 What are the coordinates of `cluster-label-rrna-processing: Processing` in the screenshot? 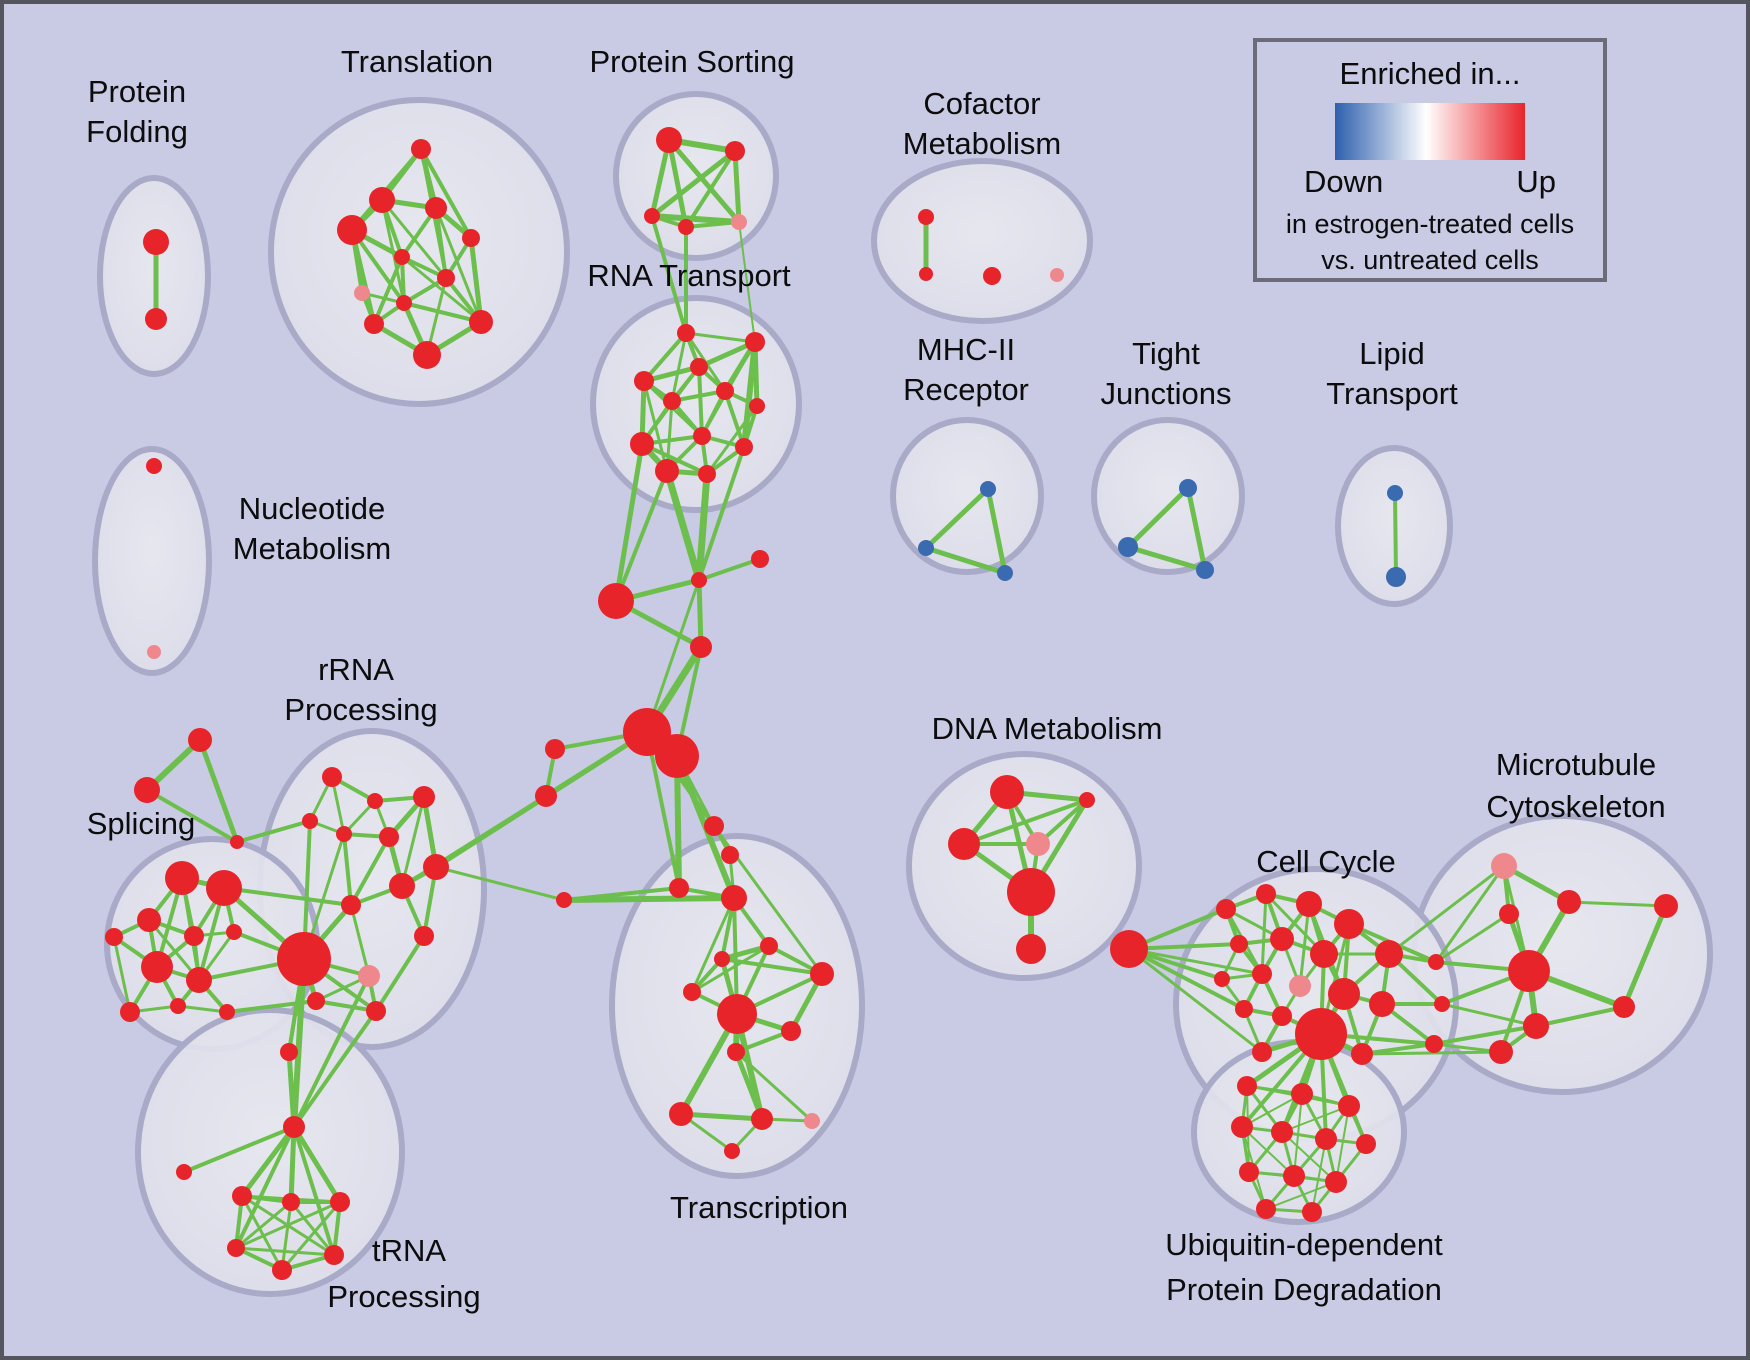 It's located at (360, 709).